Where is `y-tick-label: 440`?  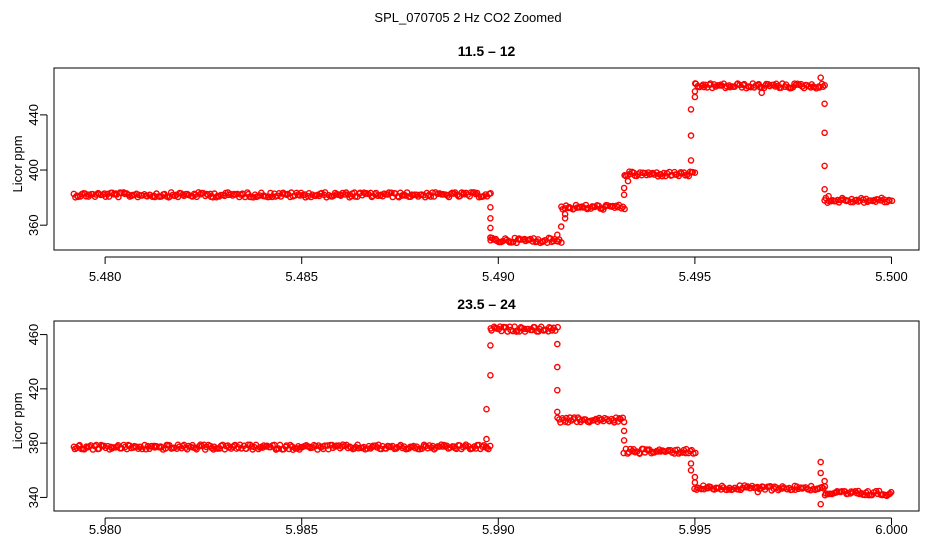
y-tick-label: 440 is located at coordinates (33, 115).